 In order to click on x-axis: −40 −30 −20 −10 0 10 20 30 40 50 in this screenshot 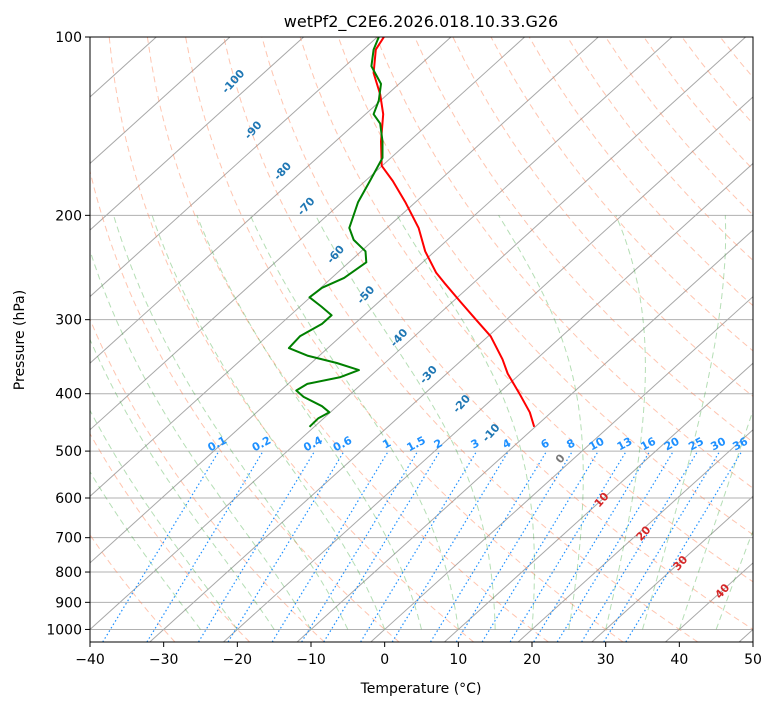, I will do `click(418, 655)`.